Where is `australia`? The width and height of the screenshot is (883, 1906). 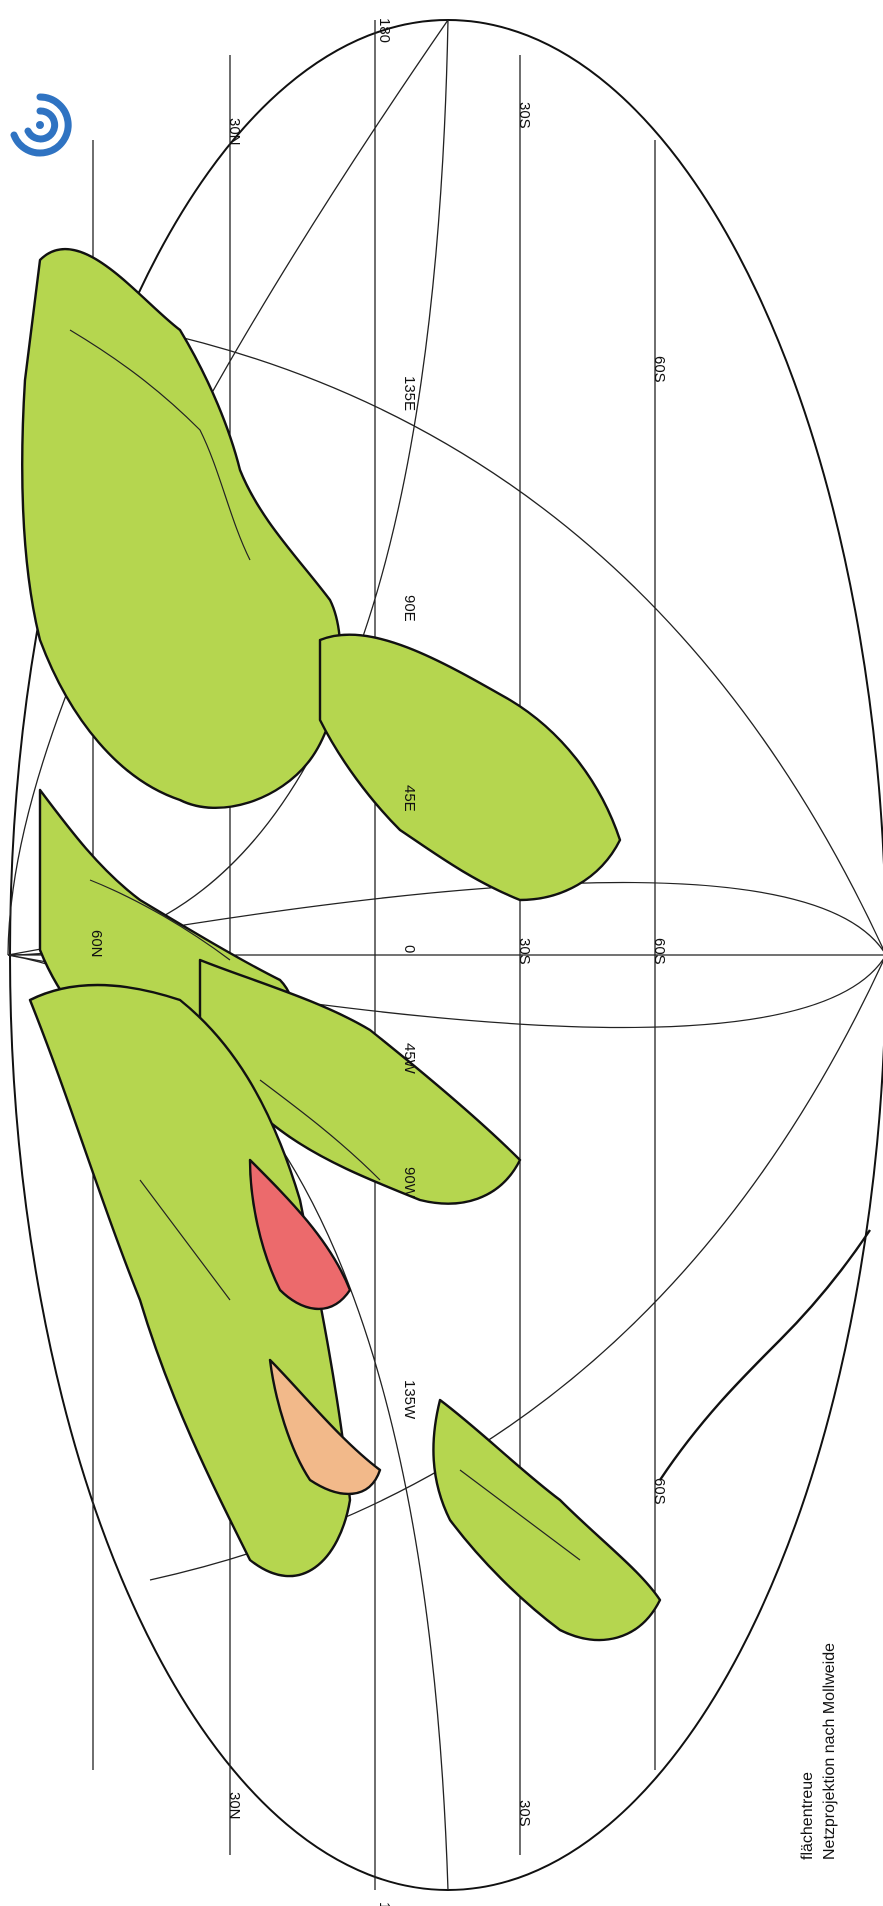 australia is located at coordinates (547, 1520).